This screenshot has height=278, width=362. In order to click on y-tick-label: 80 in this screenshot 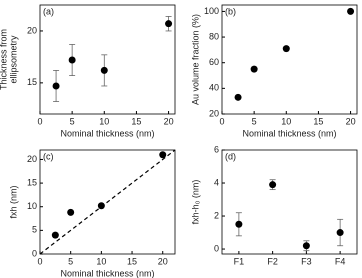, I will do `click(214, 36)`.